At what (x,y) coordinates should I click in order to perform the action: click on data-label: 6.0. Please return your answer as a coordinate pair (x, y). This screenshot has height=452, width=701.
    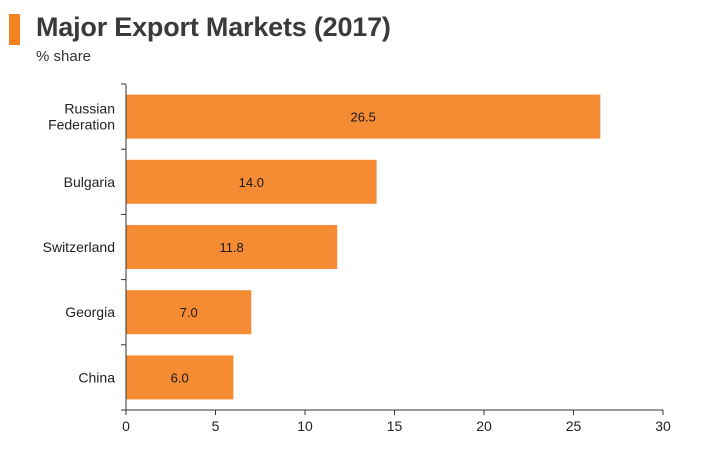
    Looking at the image, I should click on (180, 377).